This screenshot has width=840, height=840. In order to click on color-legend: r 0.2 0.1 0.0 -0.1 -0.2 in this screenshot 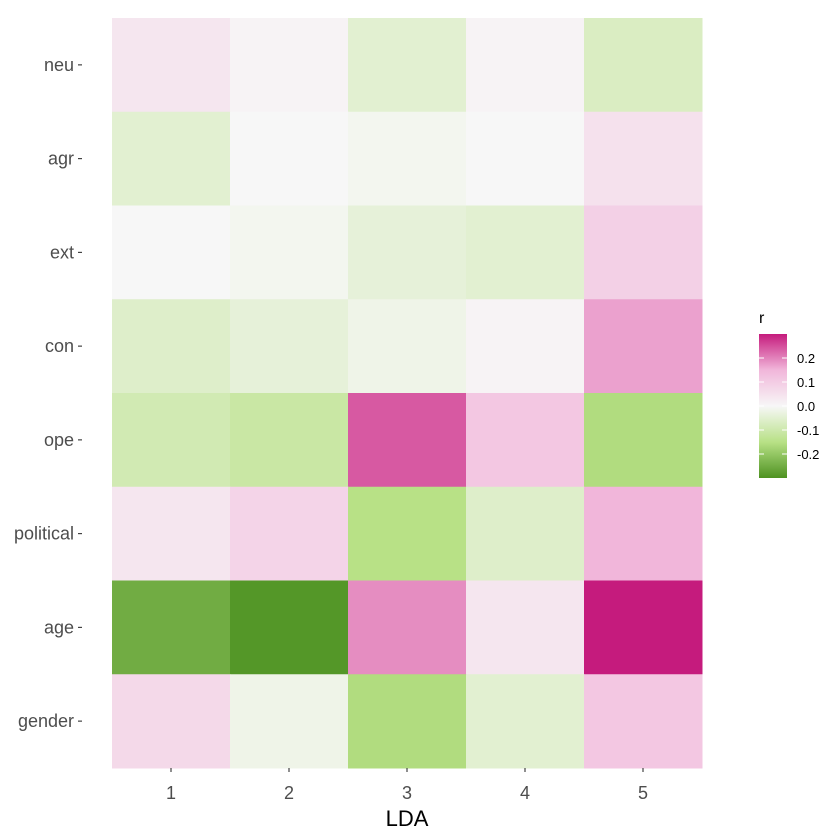, I will do `click(789, 394)`.